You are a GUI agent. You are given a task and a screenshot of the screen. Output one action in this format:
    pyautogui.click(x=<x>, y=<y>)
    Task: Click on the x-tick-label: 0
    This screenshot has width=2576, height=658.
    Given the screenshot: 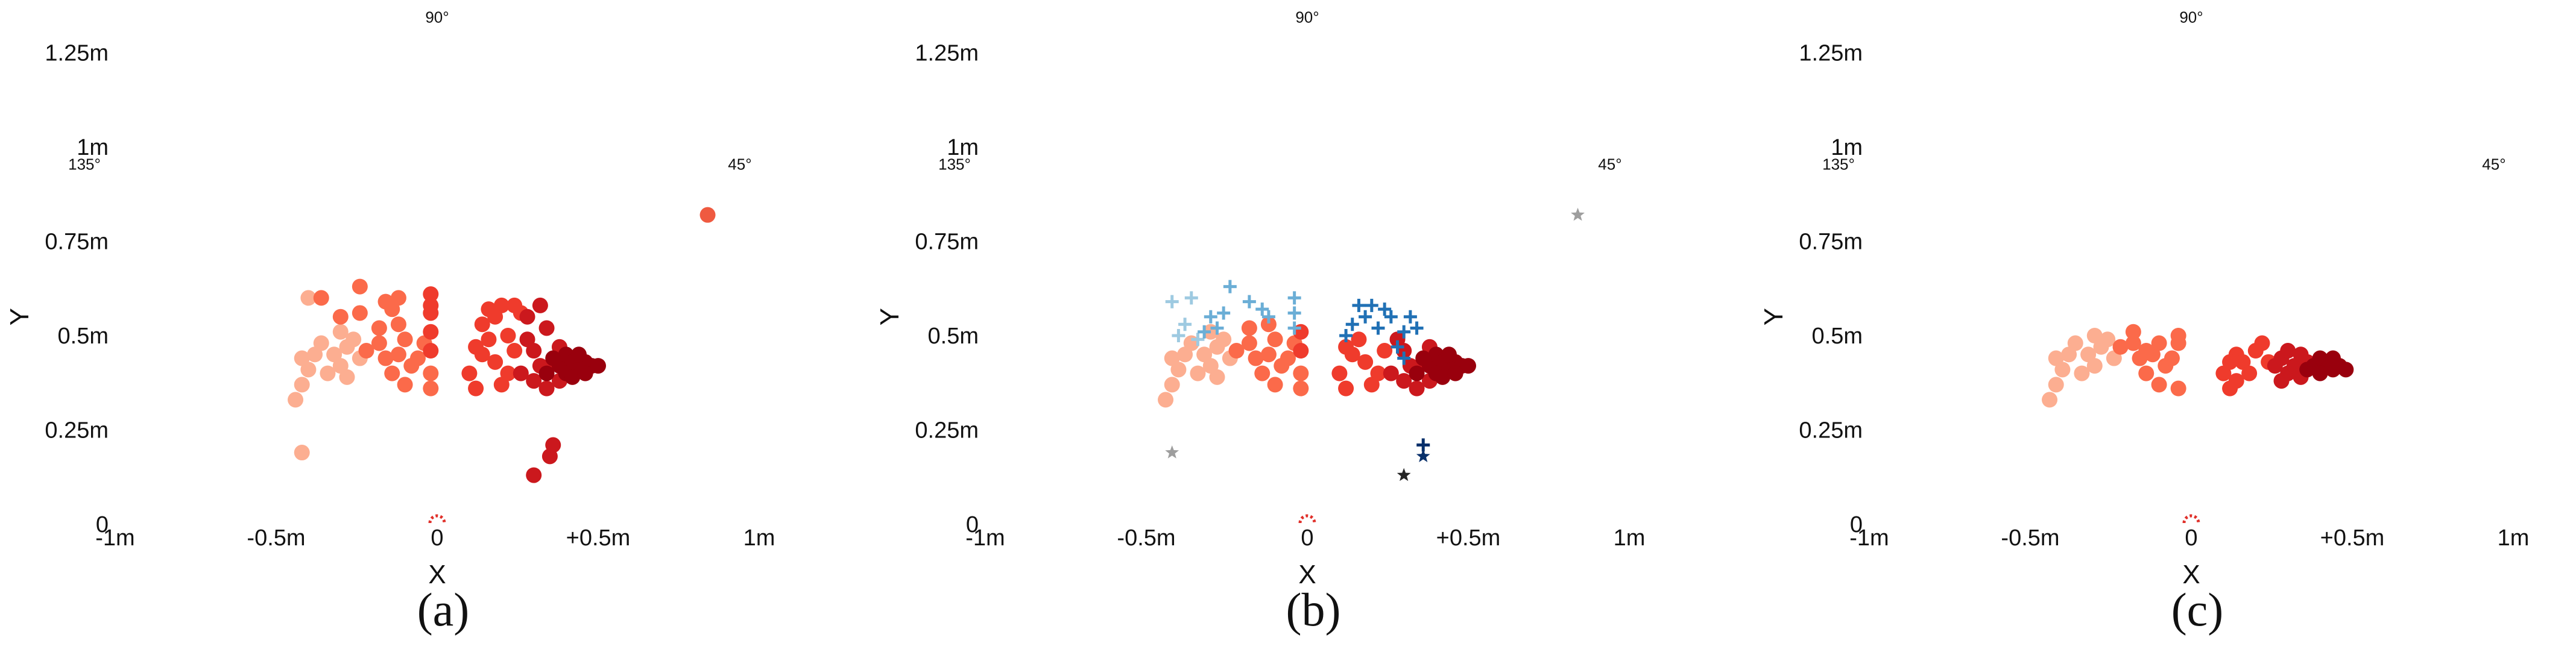 What is the action you would take?
    pyautogui.click(x=1307, y=538)
    